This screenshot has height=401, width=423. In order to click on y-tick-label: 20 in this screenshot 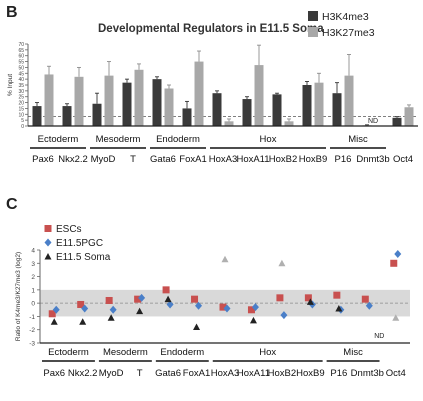, I will do `click(21, 104)`.